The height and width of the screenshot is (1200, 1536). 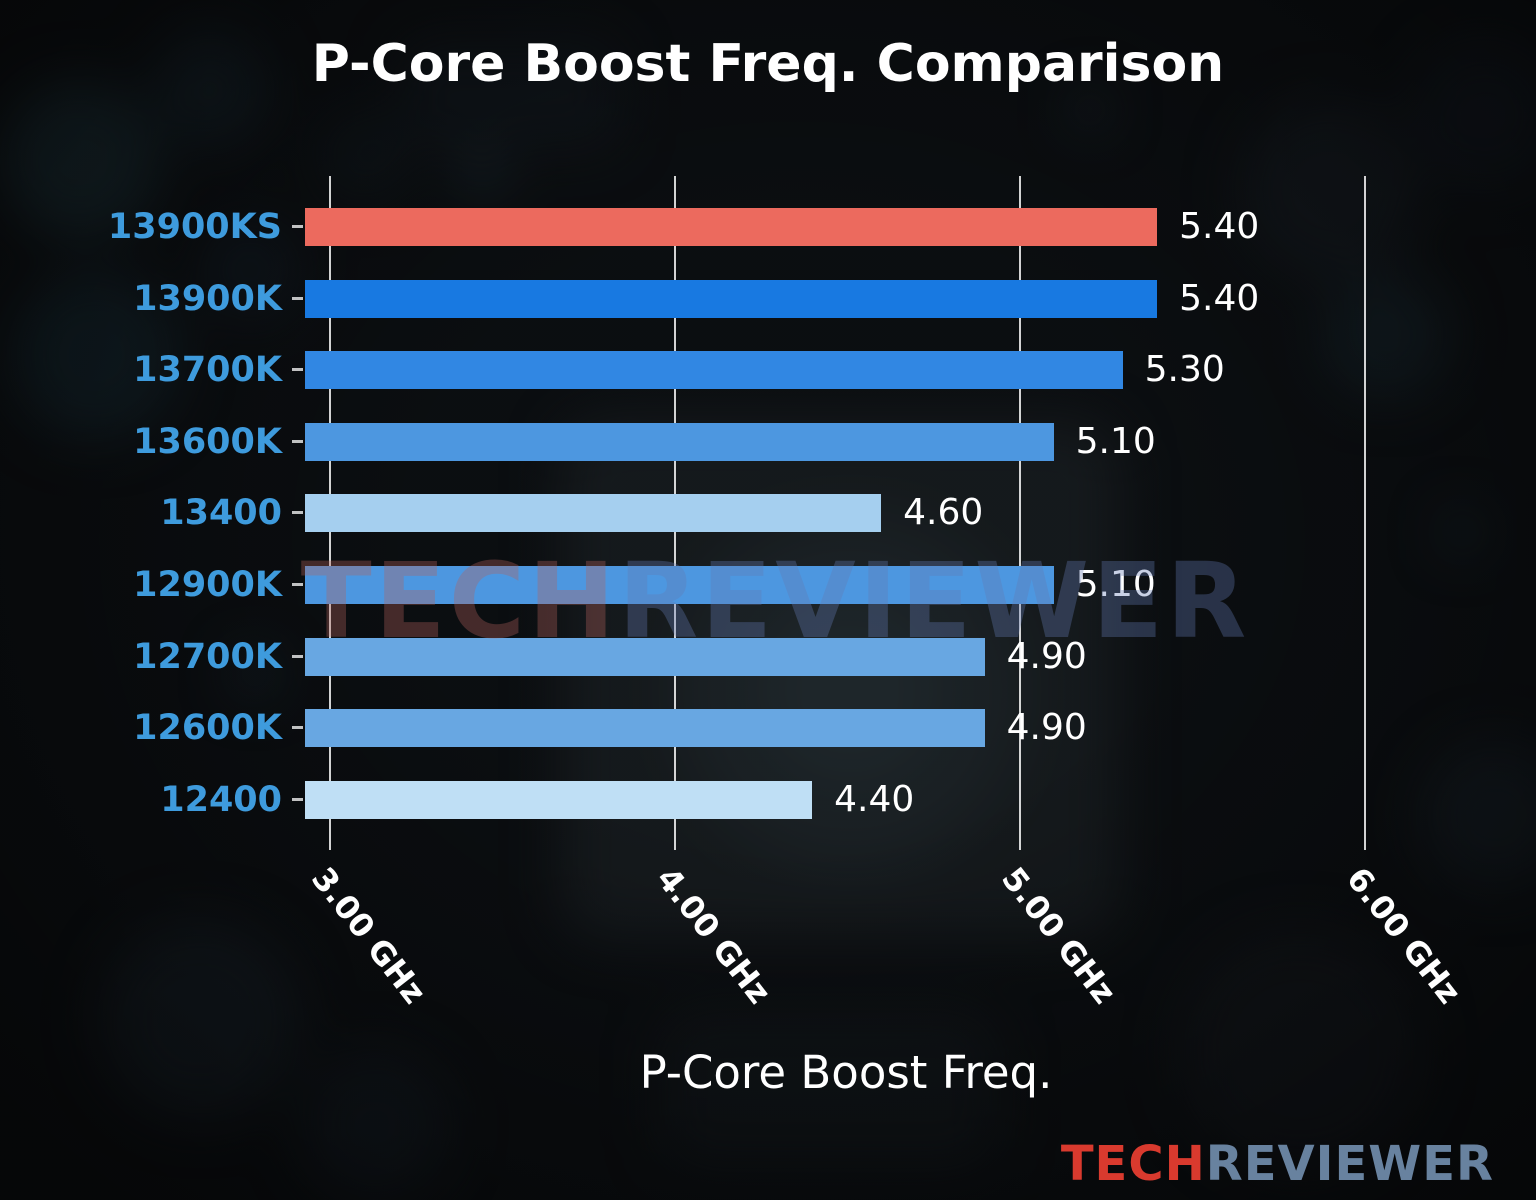 I want to click on x-tick-label: 4.00 GHz, so click(x=714, y=935).